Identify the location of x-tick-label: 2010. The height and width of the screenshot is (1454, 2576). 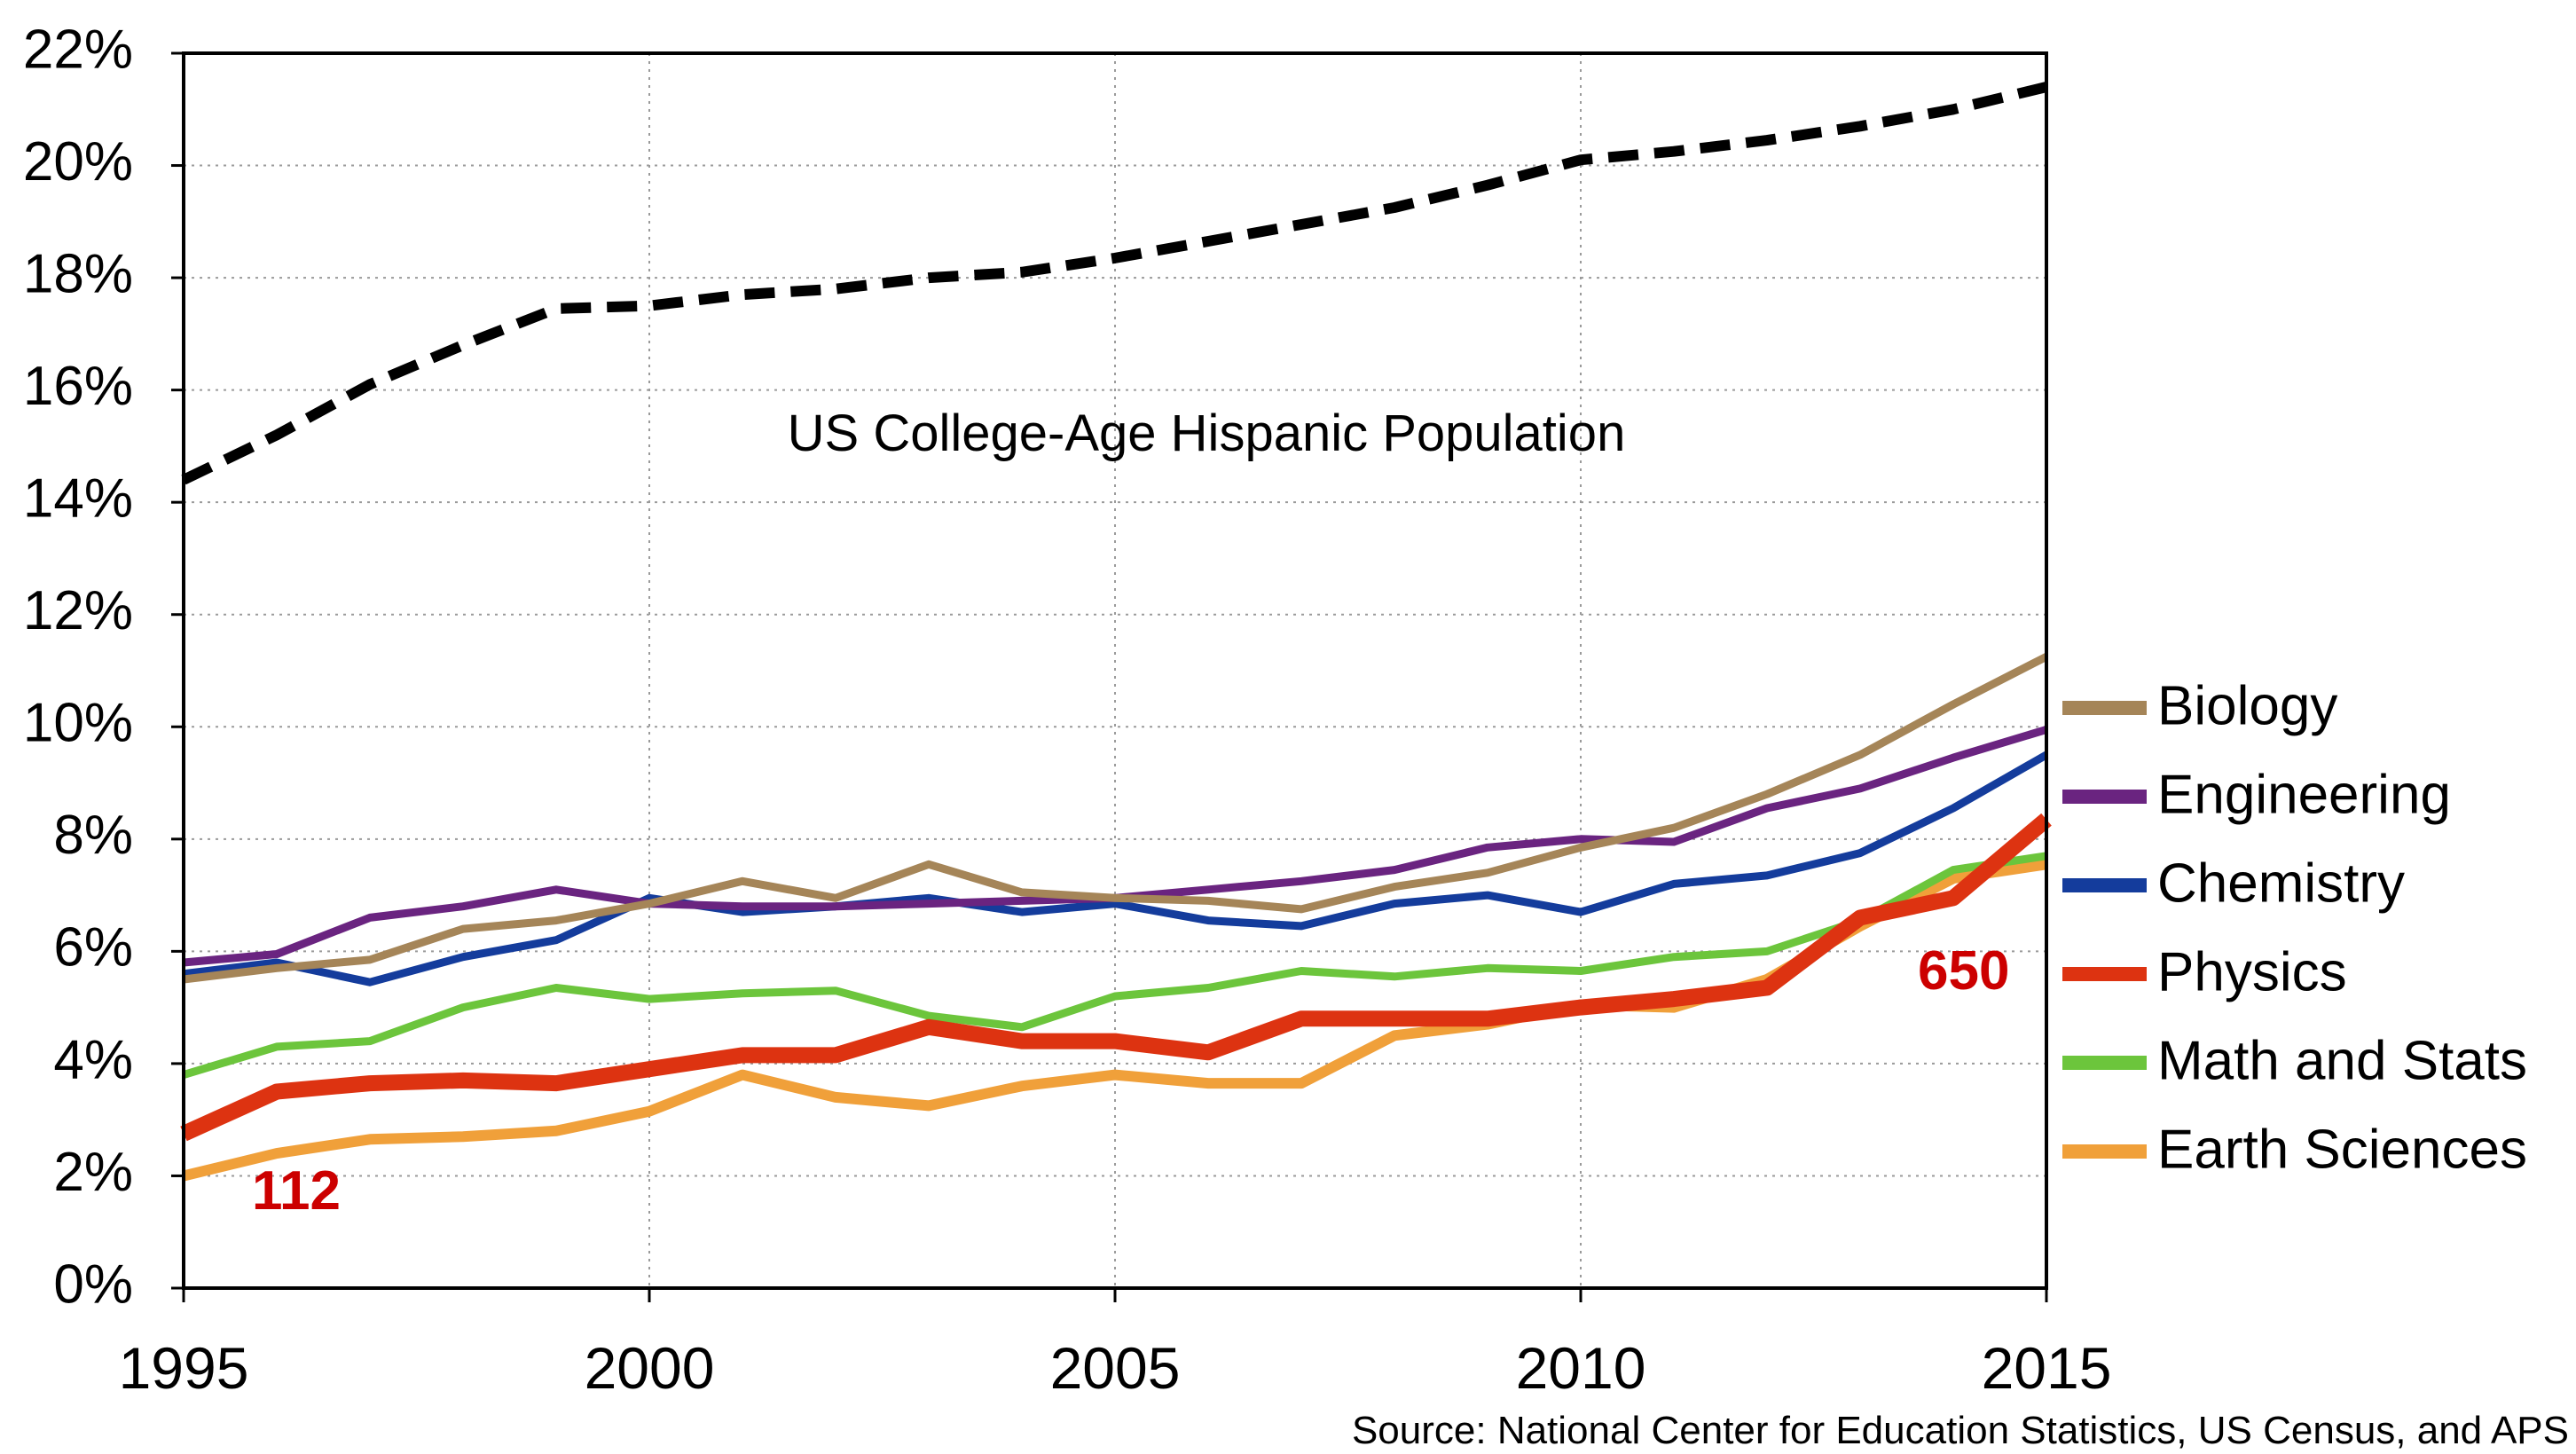
(1581, 1368).